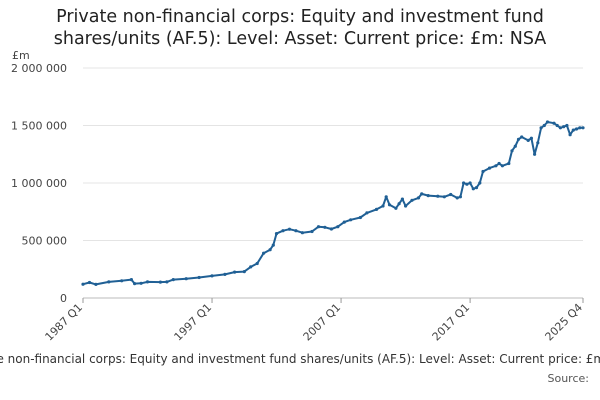 This screenshot has height=400, width=600. I want to click on x-tick-label: 2017 Q1, so click(451, 322).